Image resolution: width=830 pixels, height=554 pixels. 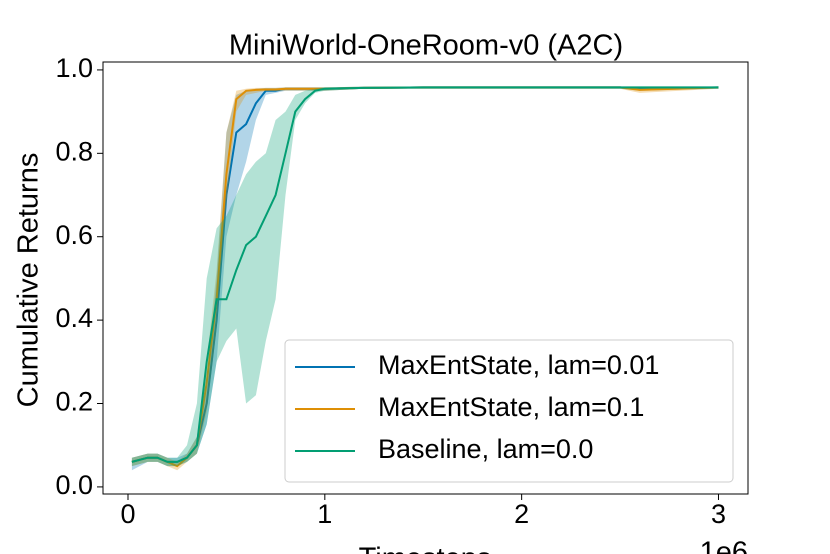 What do you see at coordinates (511, 407) in the screenshot?
I see `legend-label: MaxEntState, lam=0.1` at bounding box center [511, 407].